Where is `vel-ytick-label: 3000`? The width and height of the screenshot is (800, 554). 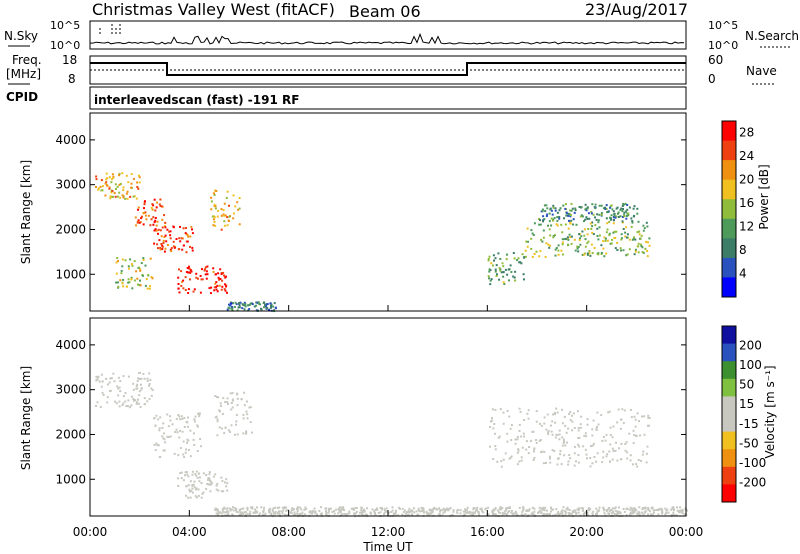 vel-ytick-label: 3000 is located at coordinates (70, 390).